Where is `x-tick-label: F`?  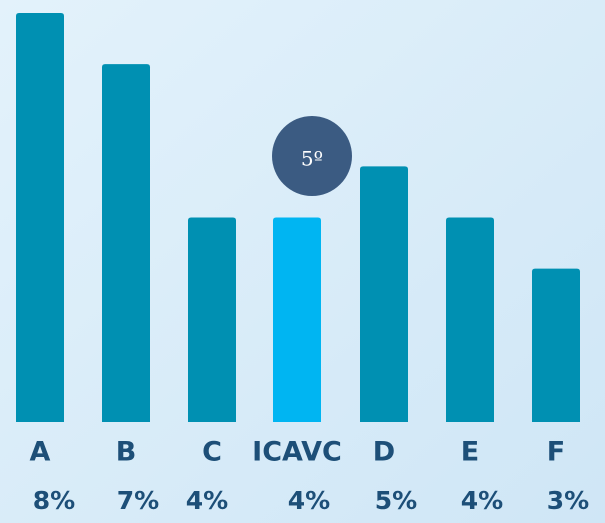 x-tick-label: F is located at coordinates (556, 452).